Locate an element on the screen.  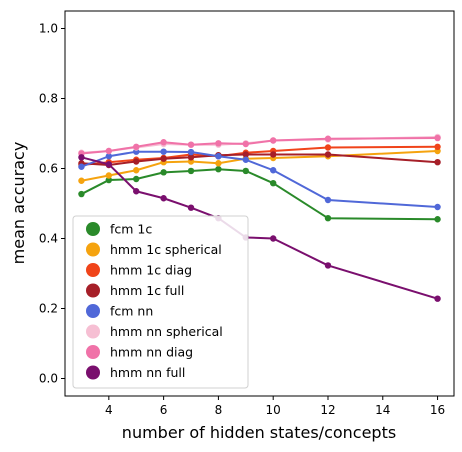
legend-marker-hmm-1c-full is located at coordinates (93, 290).